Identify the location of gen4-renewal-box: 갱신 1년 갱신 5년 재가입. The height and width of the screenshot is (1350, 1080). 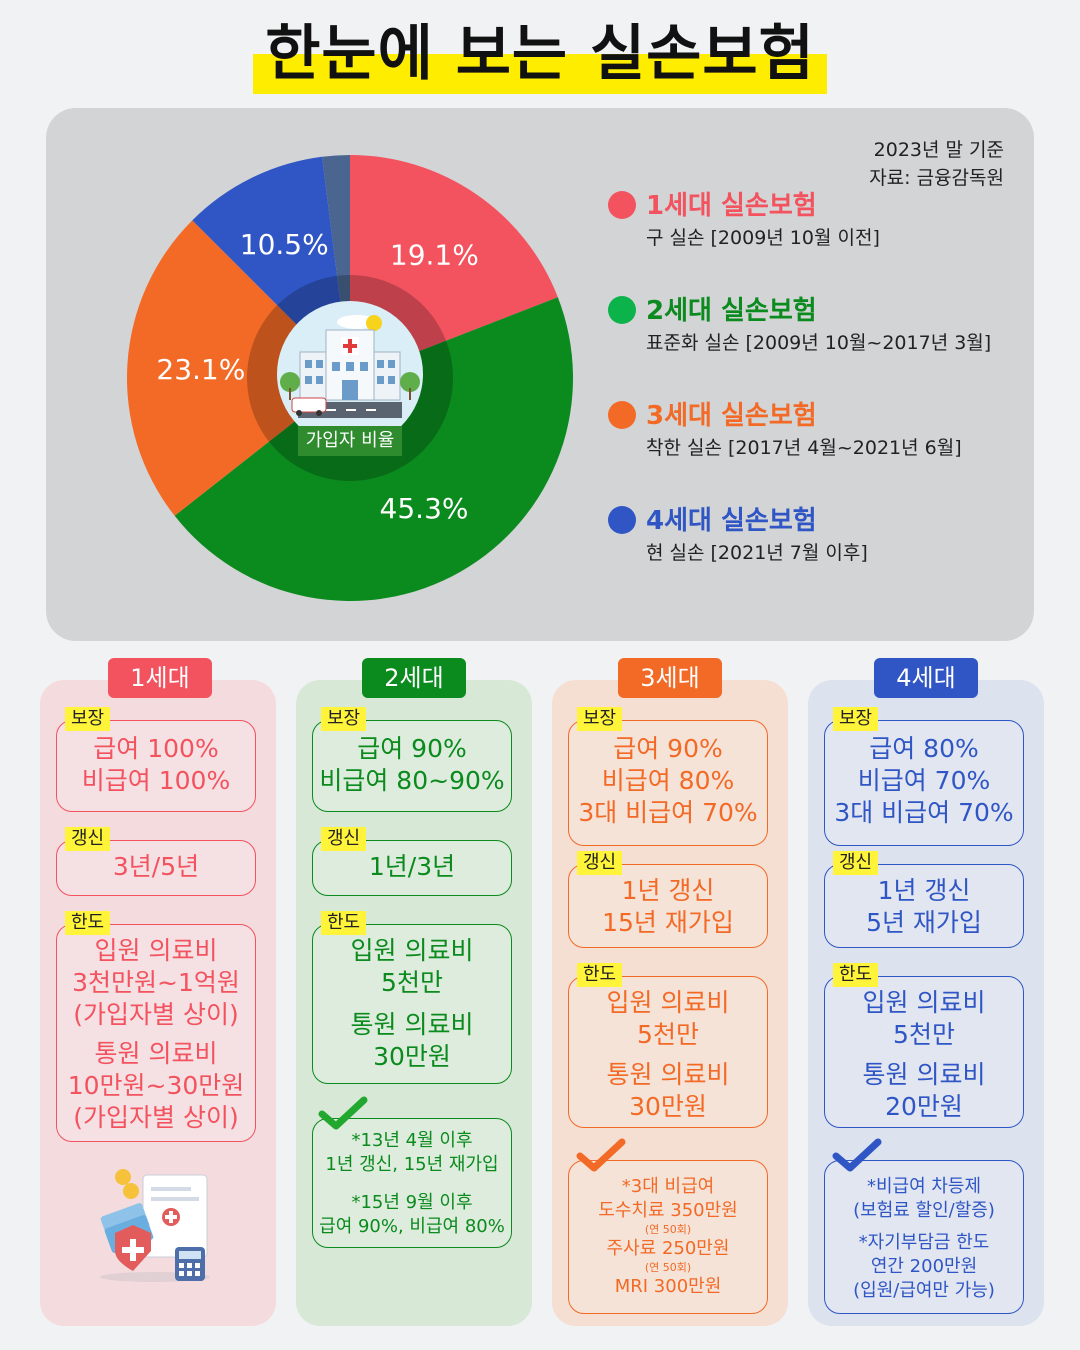
(924, 899).